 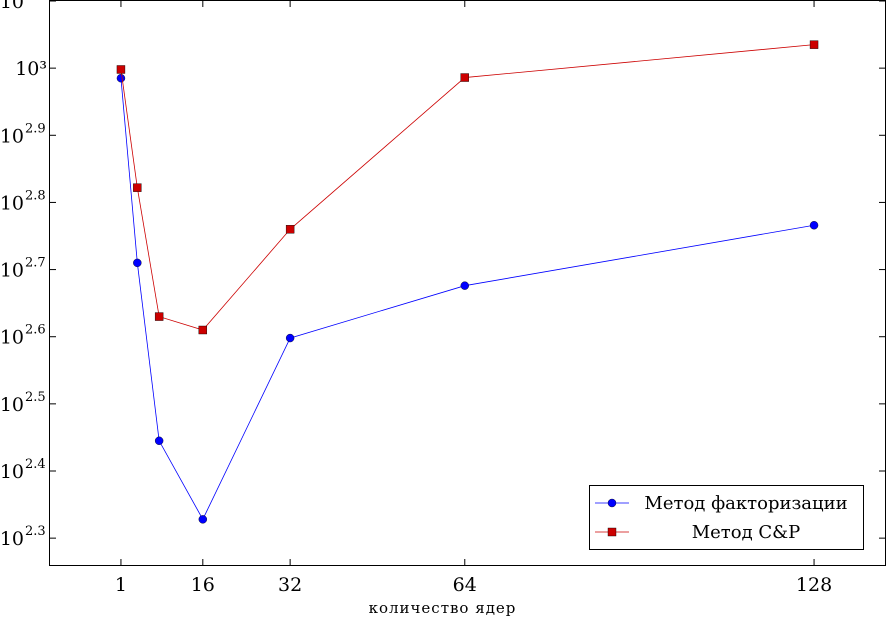 What do you see at coordinates (203, 585) in the screenshot?
I see `x-tick-label: 16` at bounding box center [203, 585].